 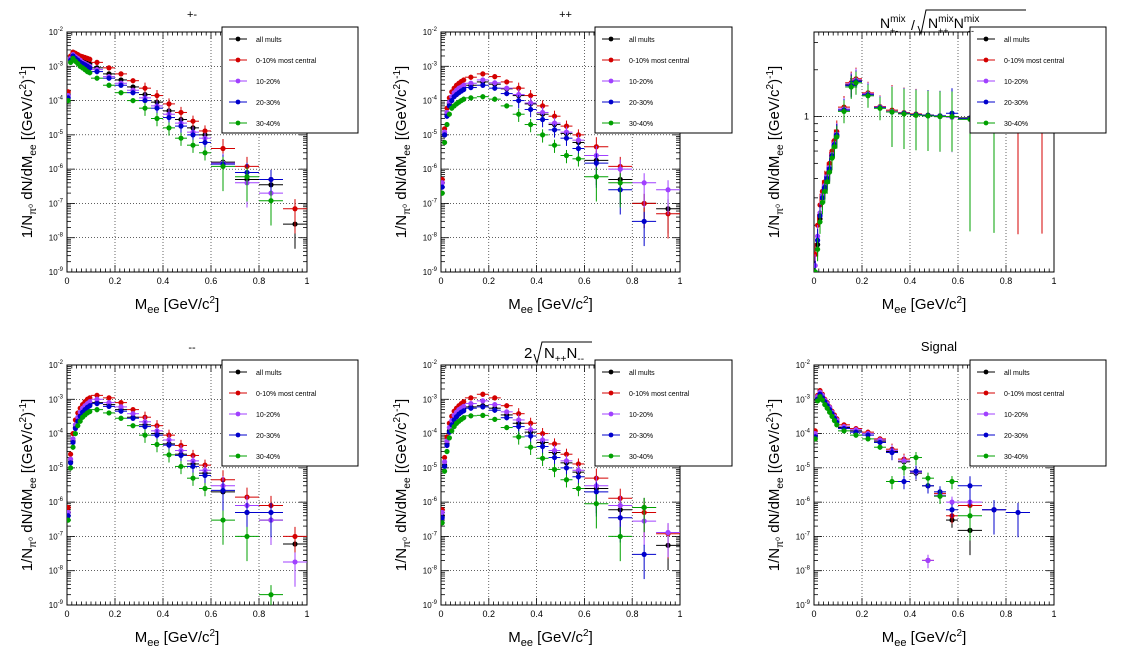 What do you see at coordinates (663, 80) in the screenshot?
I see `legend-box` at bounding box center [663, 80].